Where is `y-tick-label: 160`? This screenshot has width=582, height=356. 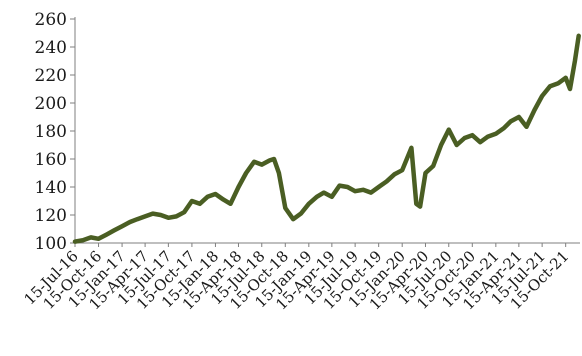
y-tick-label: 160 is located at coordinates (51, 160).